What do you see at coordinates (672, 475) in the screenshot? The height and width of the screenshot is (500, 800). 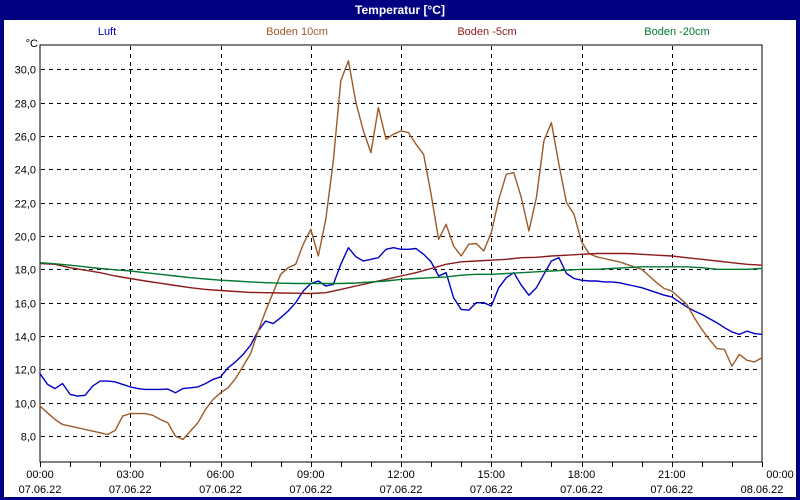 I see `x-time-label: 21:00` at bounding box center [672, 475].